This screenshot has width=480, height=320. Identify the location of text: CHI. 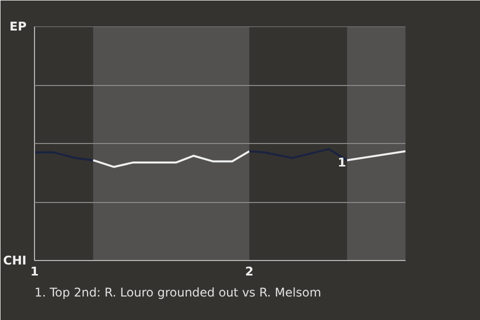
(15, 261).